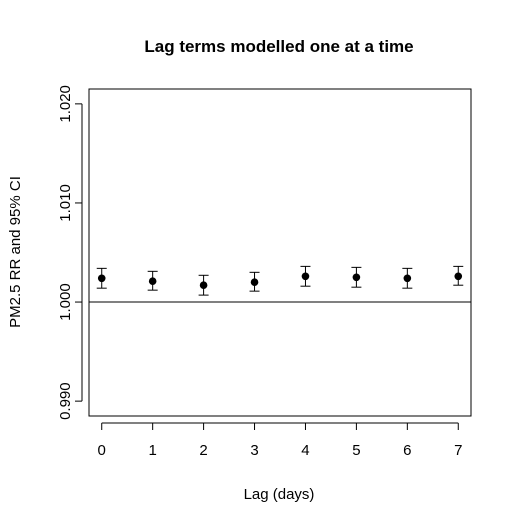 The height and width of the screenshot is (527, 516). I want to click on x-tick-label: 6, so click(407, 450).